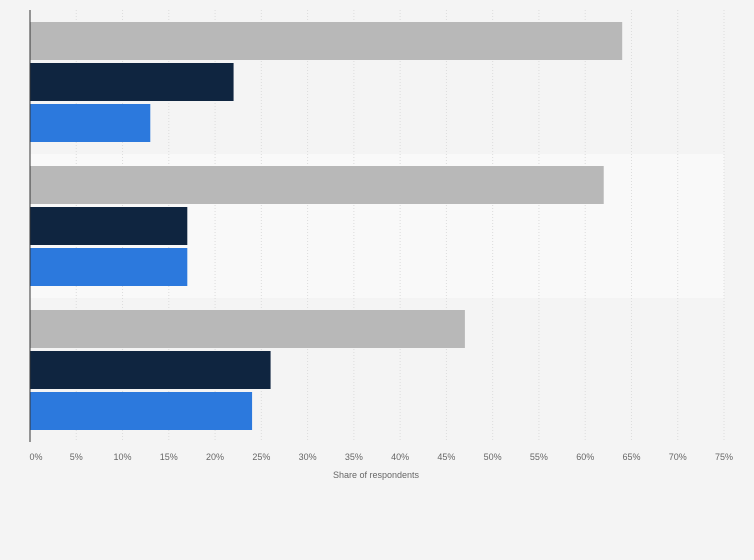 The image size is (754, 560). I want to click on x-tick-label: 25%, so click(261, 457).